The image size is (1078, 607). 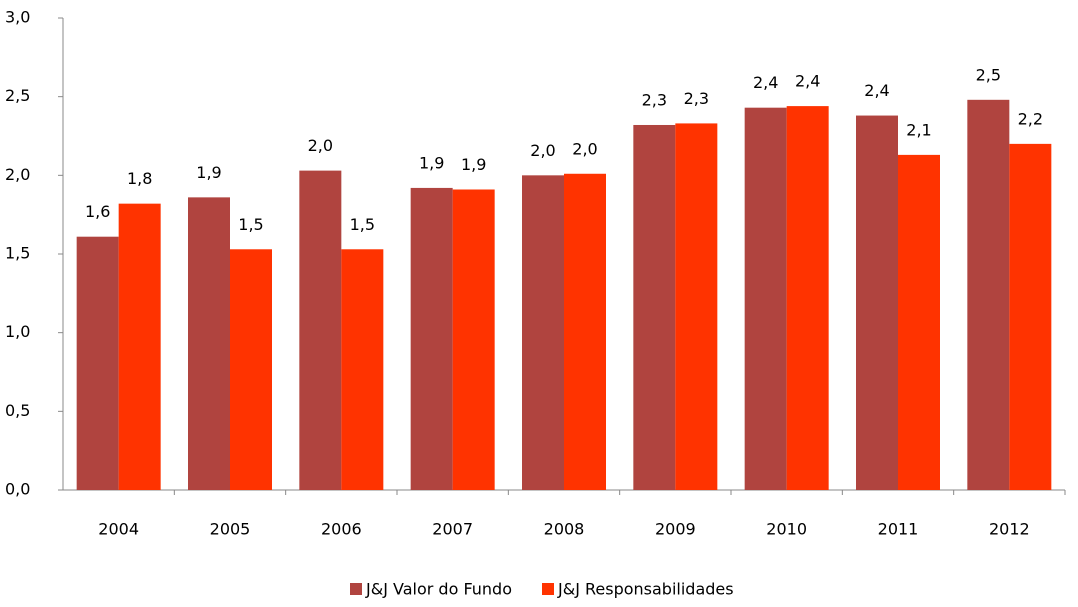 What do you see at coordinates (564, 529) in the screenshot?
I see `x-tick-label: 2008` at bounding box center [564, 529].